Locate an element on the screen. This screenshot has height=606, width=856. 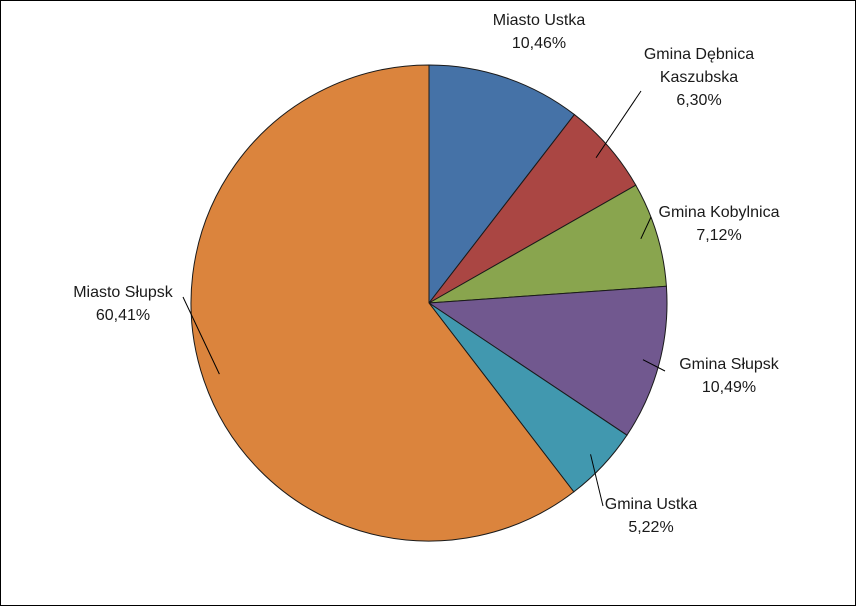
data-label-miasto-ustka: Miasto Ustka 10,46% is located at coordinates (539, 32).